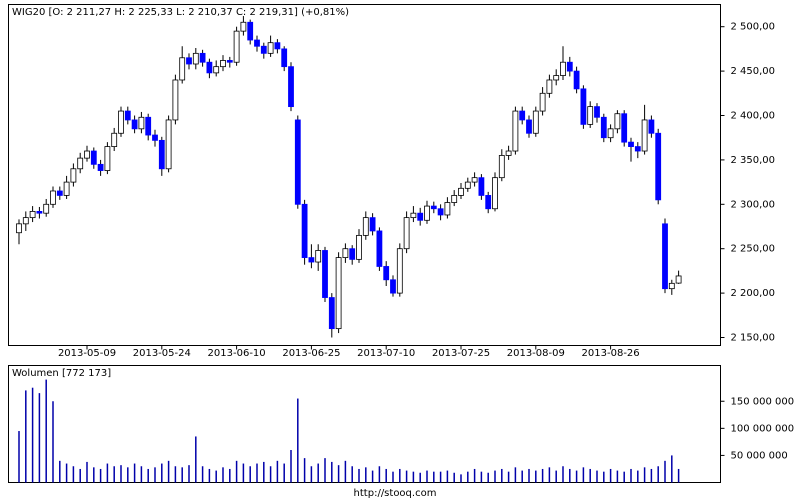 This screenshot has height=500, width=800. I want to click on x-tick-label: 2013-06-25, so click(311, 353).